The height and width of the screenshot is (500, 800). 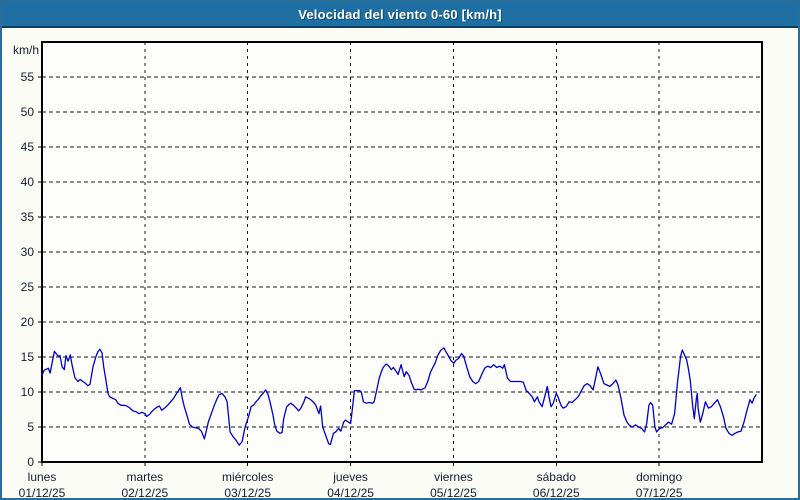 I want to click on x-date-label: 05/12/25, so click(x=453, y=493).